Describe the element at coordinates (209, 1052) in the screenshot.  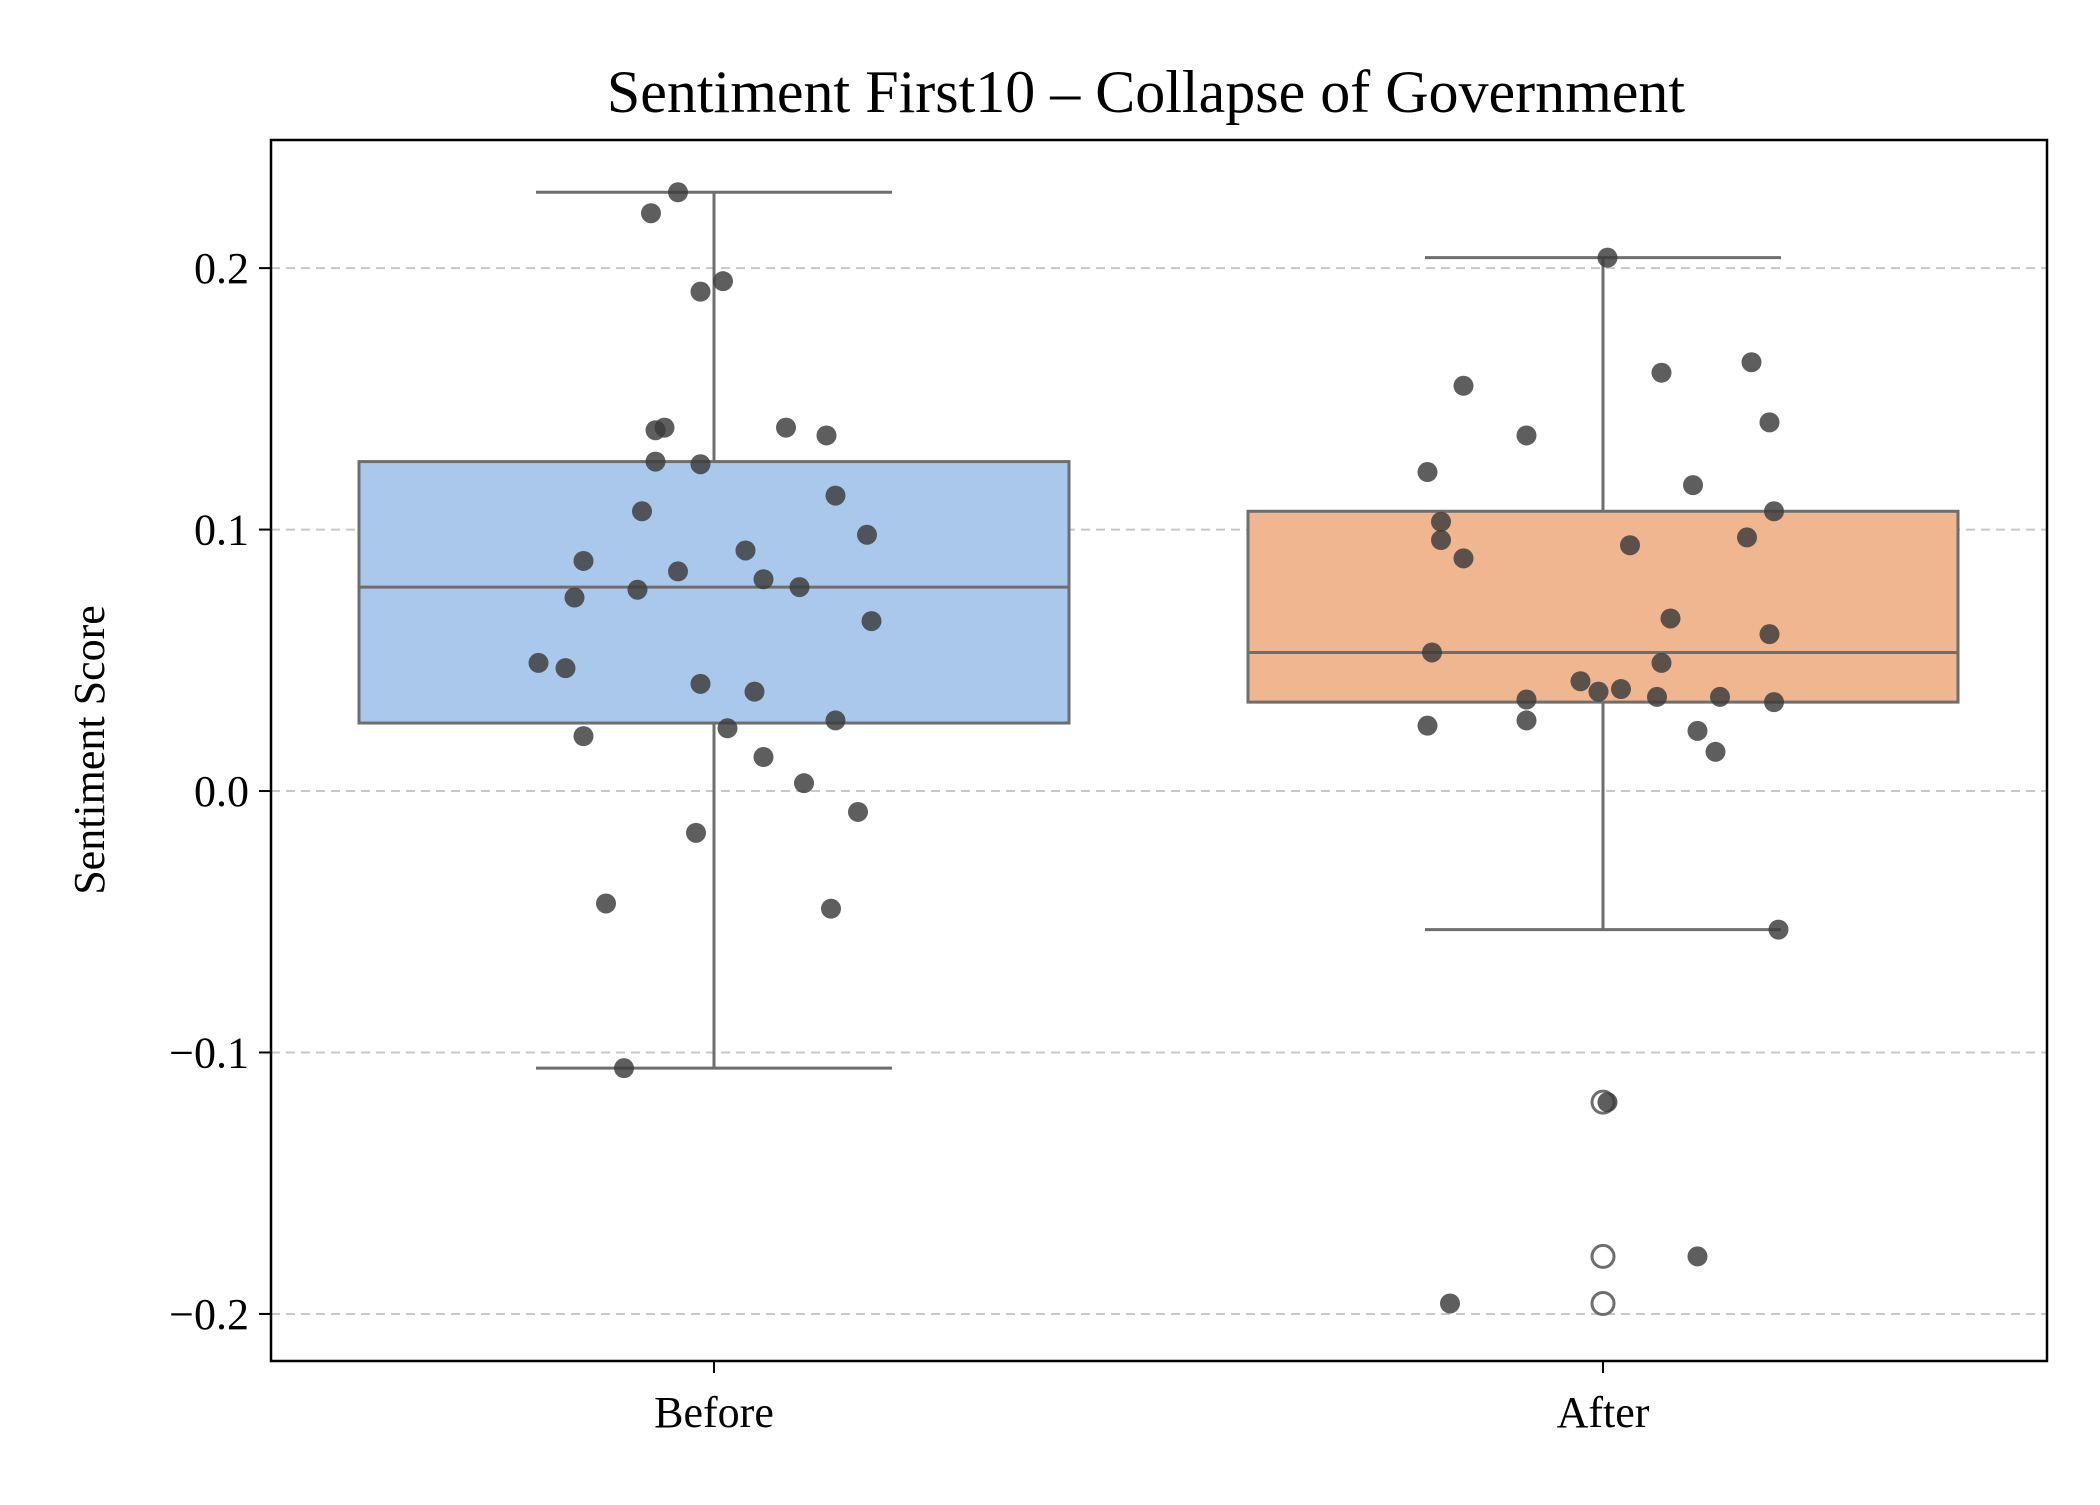
I see `y-tick-label: −0.1` at that location.